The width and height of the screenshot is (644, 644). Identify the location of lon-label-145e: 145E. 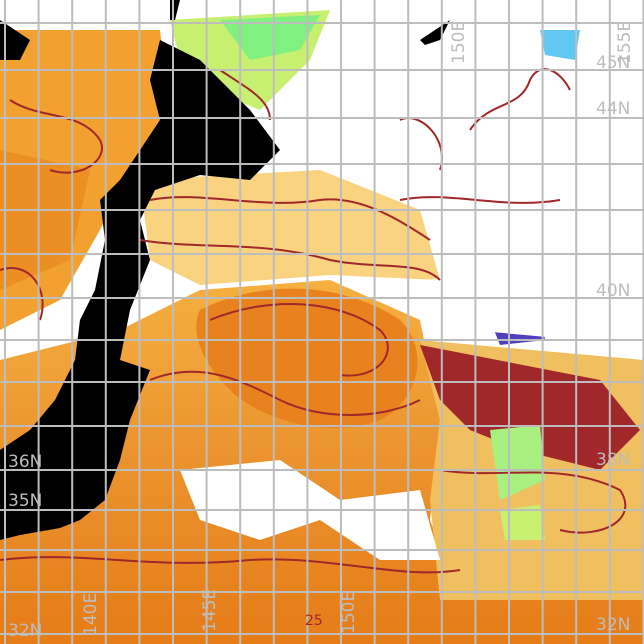
(210, 610).